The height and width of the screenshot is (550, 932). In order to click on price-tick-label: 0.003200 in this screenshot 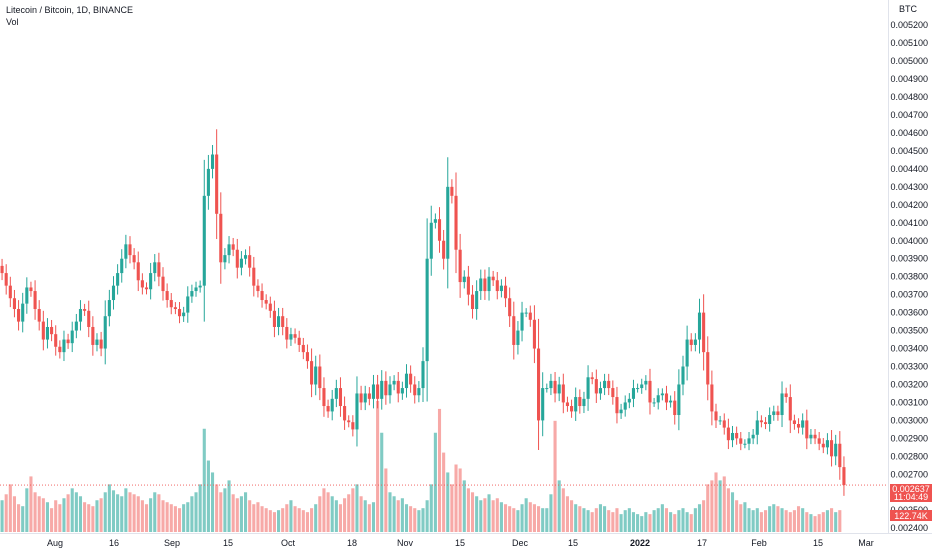, I will do `click(909, 384)`.